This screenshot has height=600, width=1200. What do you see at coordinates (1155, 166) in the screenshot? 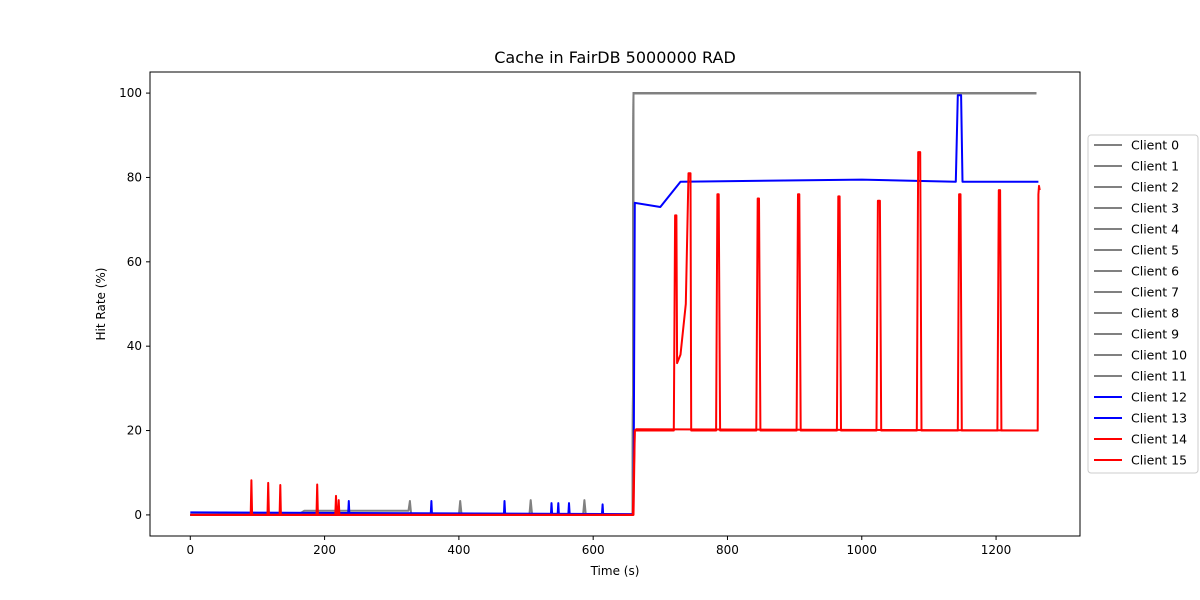
I see `legend-label: Client 1` at bounding box center [1155, 166].